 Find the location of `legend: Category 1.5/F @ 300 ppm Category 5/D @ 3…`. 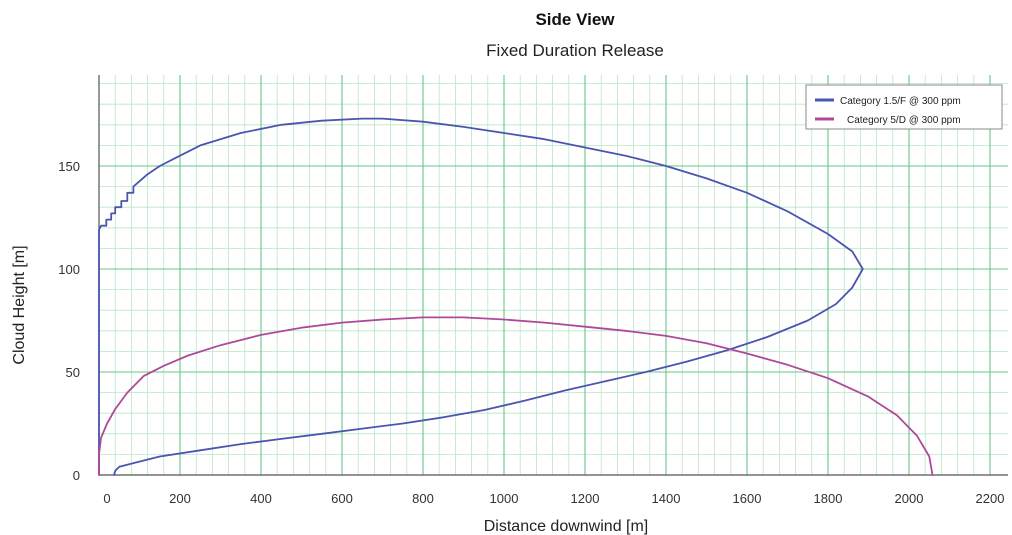

legend: Category 1.5/F @ 300 ppm Category 5/D @ 3… is located at coordinates (904, 107).